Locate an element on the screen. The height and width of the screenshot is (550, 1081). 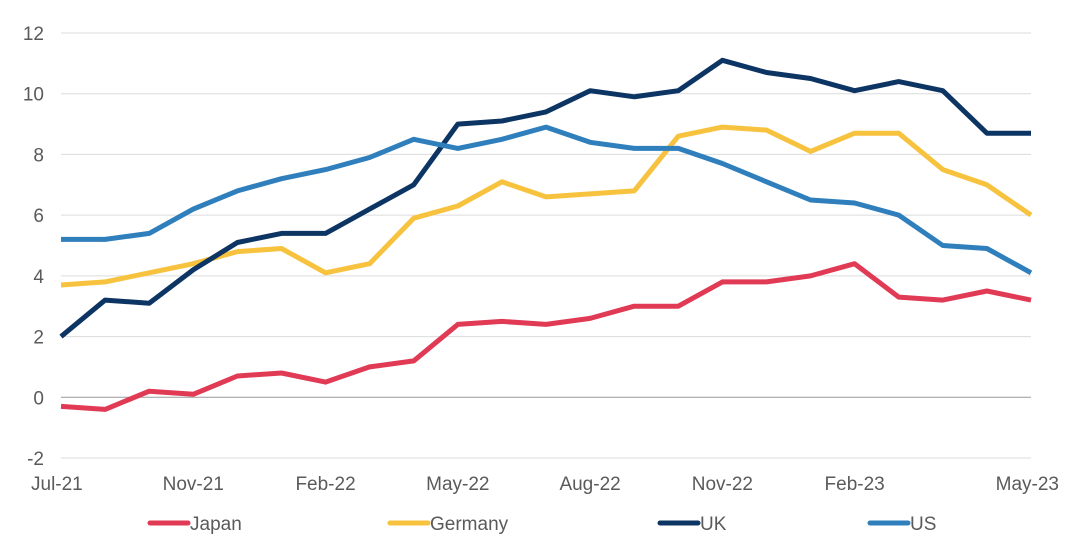
y-tick-label: 4 is located at coordinates (38, 277).